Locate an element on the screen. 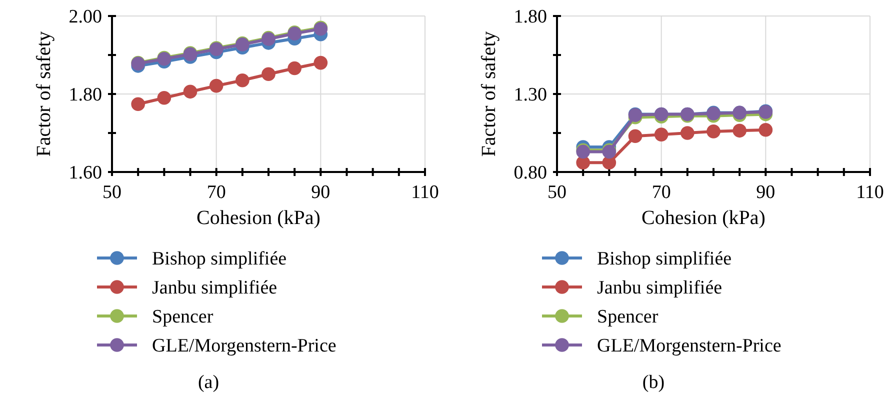  y-tick-label: 2.00 is located at coordinates (85, 17).